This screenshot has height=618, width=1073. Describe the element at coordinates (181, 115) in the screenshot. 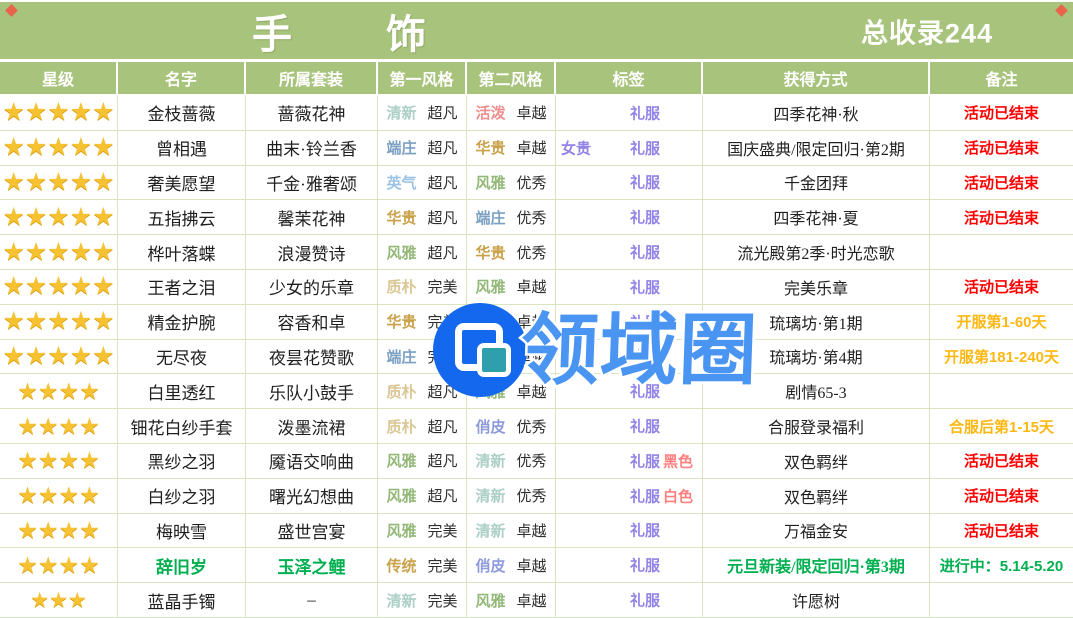

I see `item-name: 金枝蔷薇` at that location.